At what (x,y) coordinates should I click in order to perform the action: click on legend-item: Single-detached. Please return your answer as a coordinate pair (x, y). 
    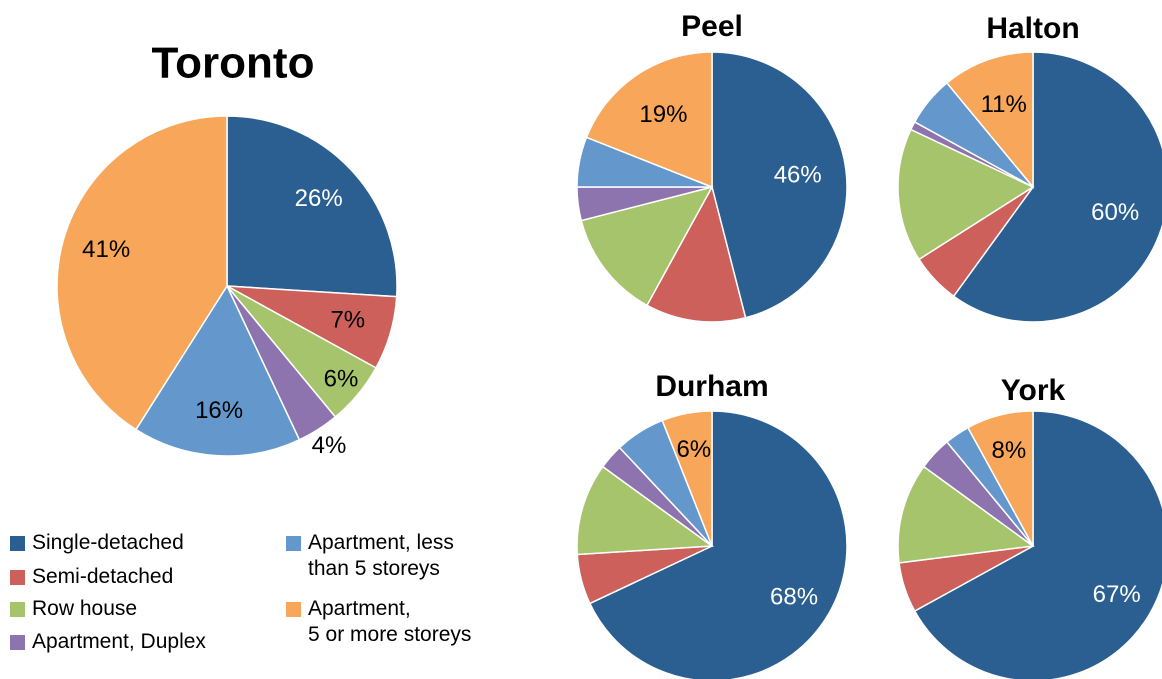
    Looking at the image, I should click on (97, 543).